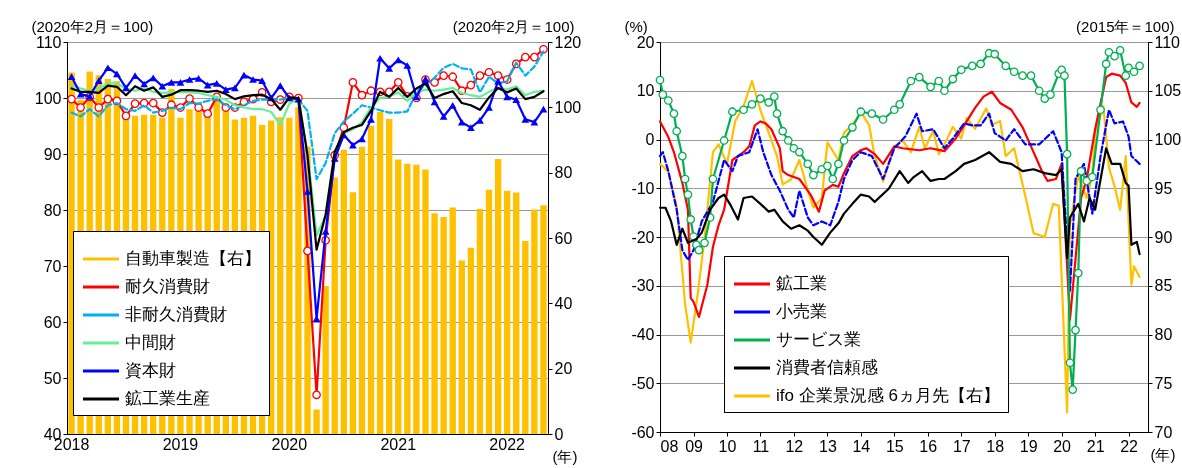 This screenshot has width=1182, height=468. What do you see at coordinates (48, 42) in the screenshot?
I see `y-tick-label: 110` at bounding box center [48, 42].